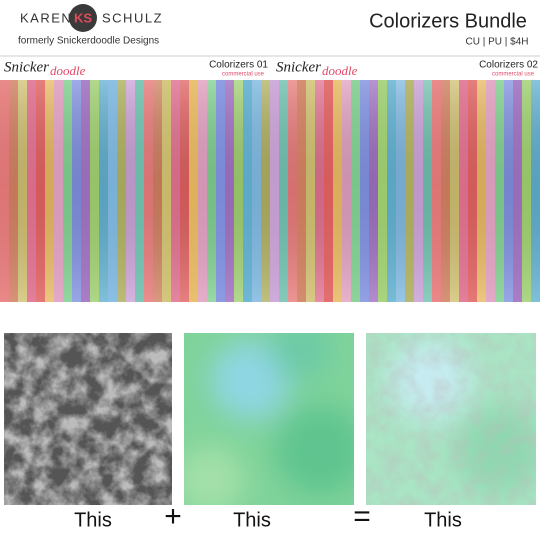 This screenshot has height=540, width=540. Describe the element at coordinates (88, 41) in the screenshot. I see `tagline: formerly Snickerdoodle Designs` at that location.